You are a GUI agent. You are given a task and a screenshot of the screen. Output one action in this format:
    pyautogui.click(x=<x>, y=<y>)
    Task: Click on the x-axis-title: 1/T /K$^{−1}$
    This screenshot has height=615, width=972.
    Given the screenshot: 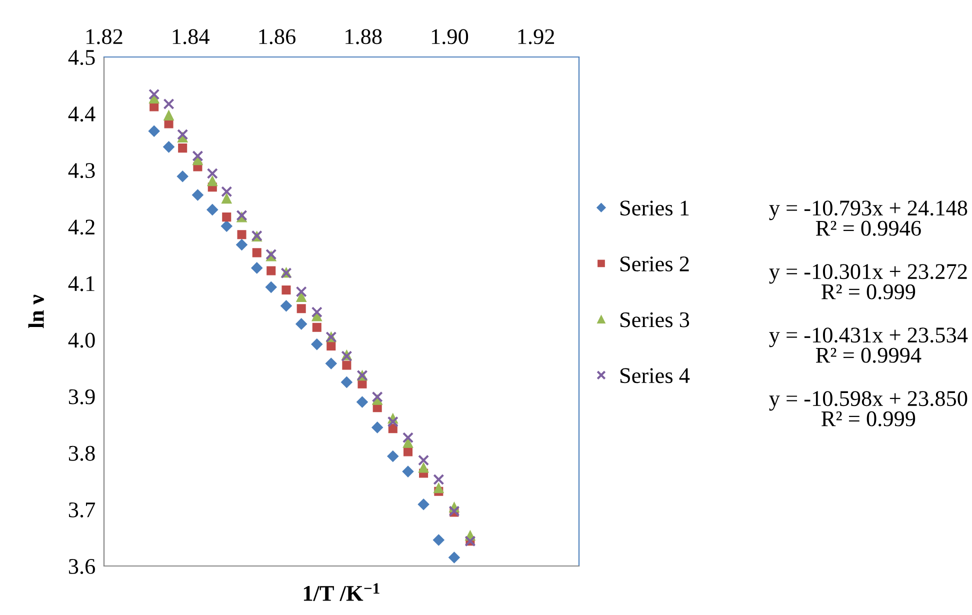 What is the action you would take?
    pyautogui.click(x=342, y=592)
    